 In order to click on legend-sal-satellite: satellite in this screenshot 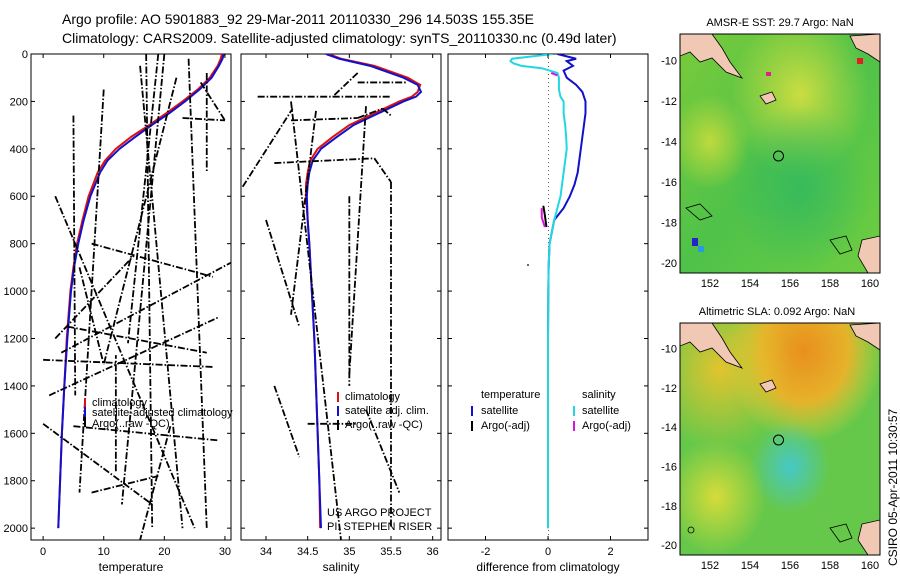, I will do `click(600, 411)`.